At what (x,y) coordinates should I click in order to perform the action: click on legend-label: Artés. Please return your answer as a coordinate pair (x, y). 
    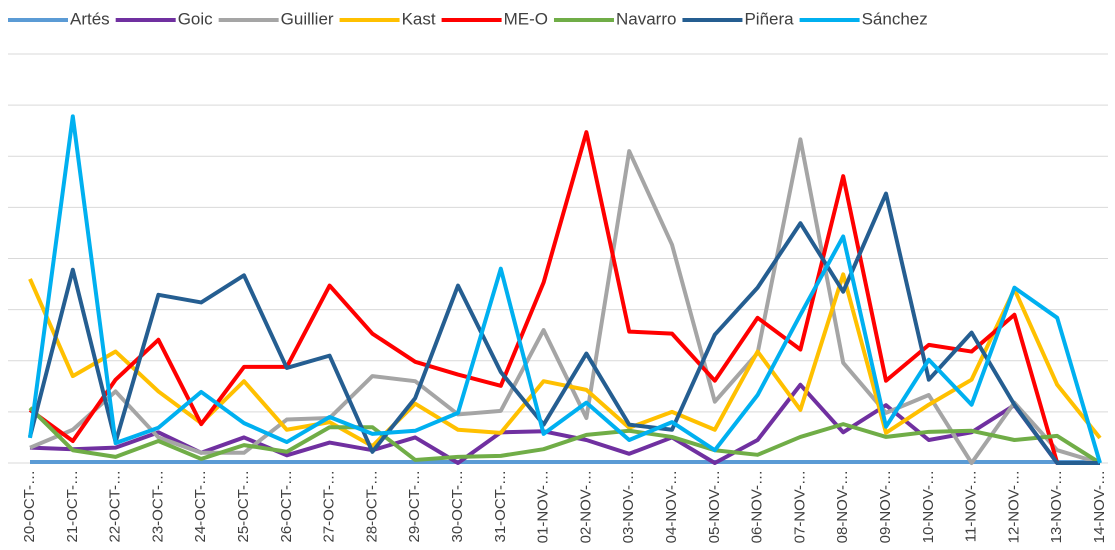
    Looking at the image, I should click on (90, 18).